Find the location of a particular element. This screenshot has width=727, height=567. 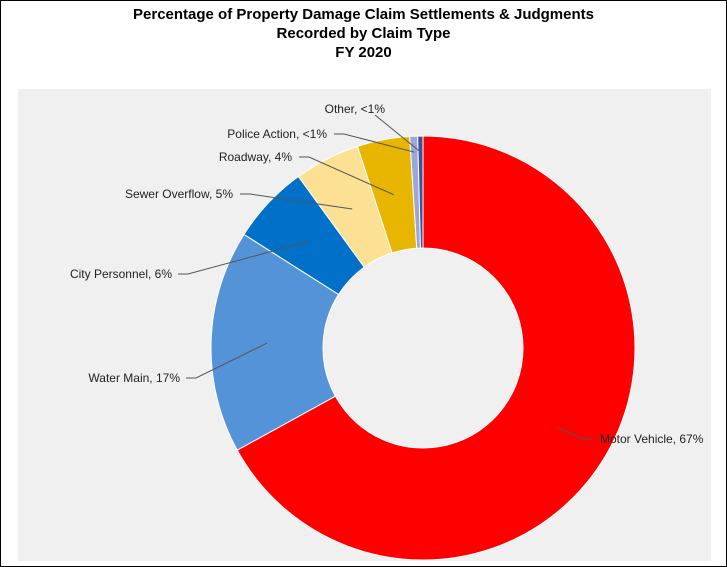

slice-water-main is located at coordinates (275, 342).